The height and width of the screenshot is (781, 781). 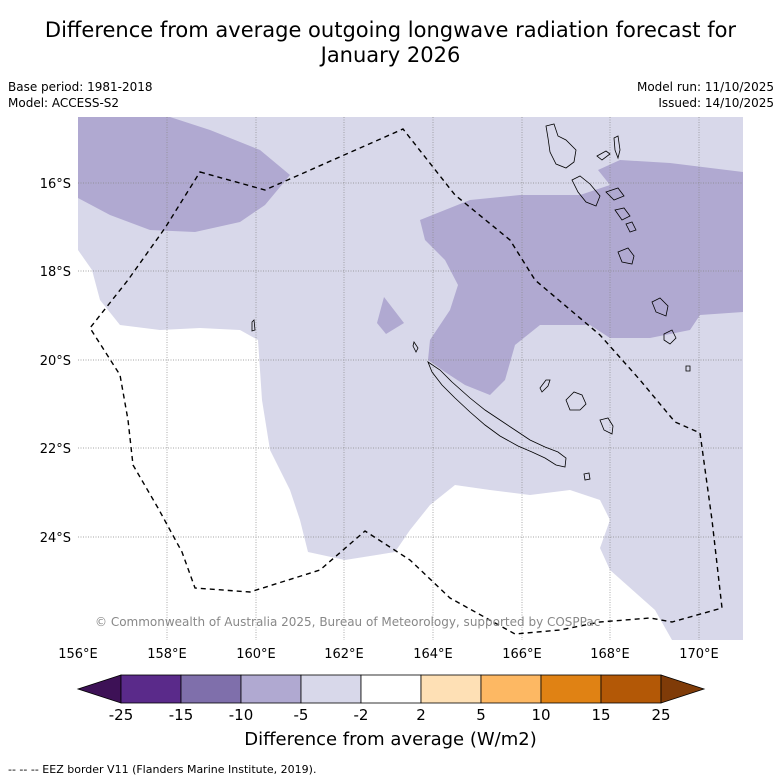 What do you see at coordinates (181, 715) in the screenshot?
I see `colorbar-tick-label: -15` at bounding box center [181, 715].